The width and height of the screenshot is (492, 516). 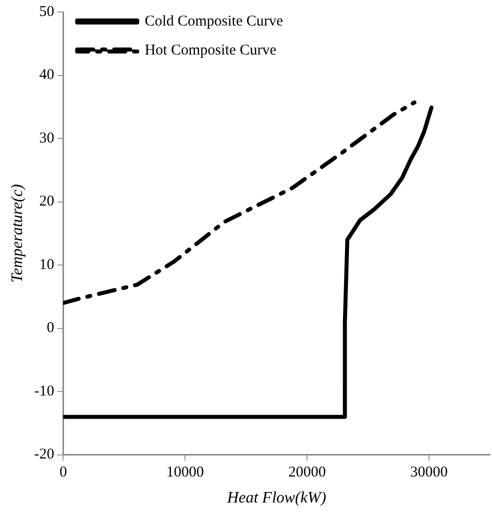 I want to click on legend-label: Hot Composite Curve, so click(x=210, y=50).